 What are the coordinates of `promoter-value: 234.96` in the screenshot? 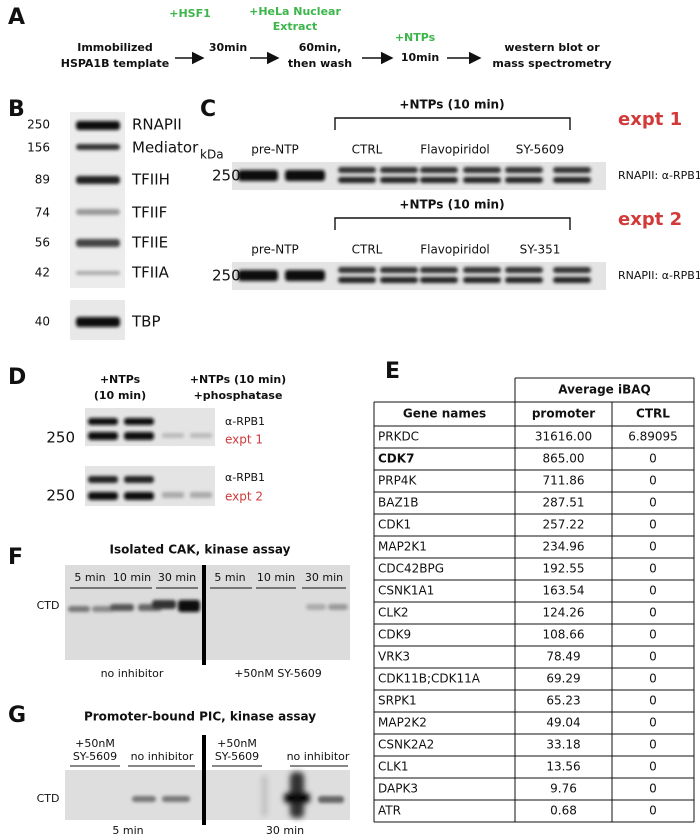 It's located at (564, 547).